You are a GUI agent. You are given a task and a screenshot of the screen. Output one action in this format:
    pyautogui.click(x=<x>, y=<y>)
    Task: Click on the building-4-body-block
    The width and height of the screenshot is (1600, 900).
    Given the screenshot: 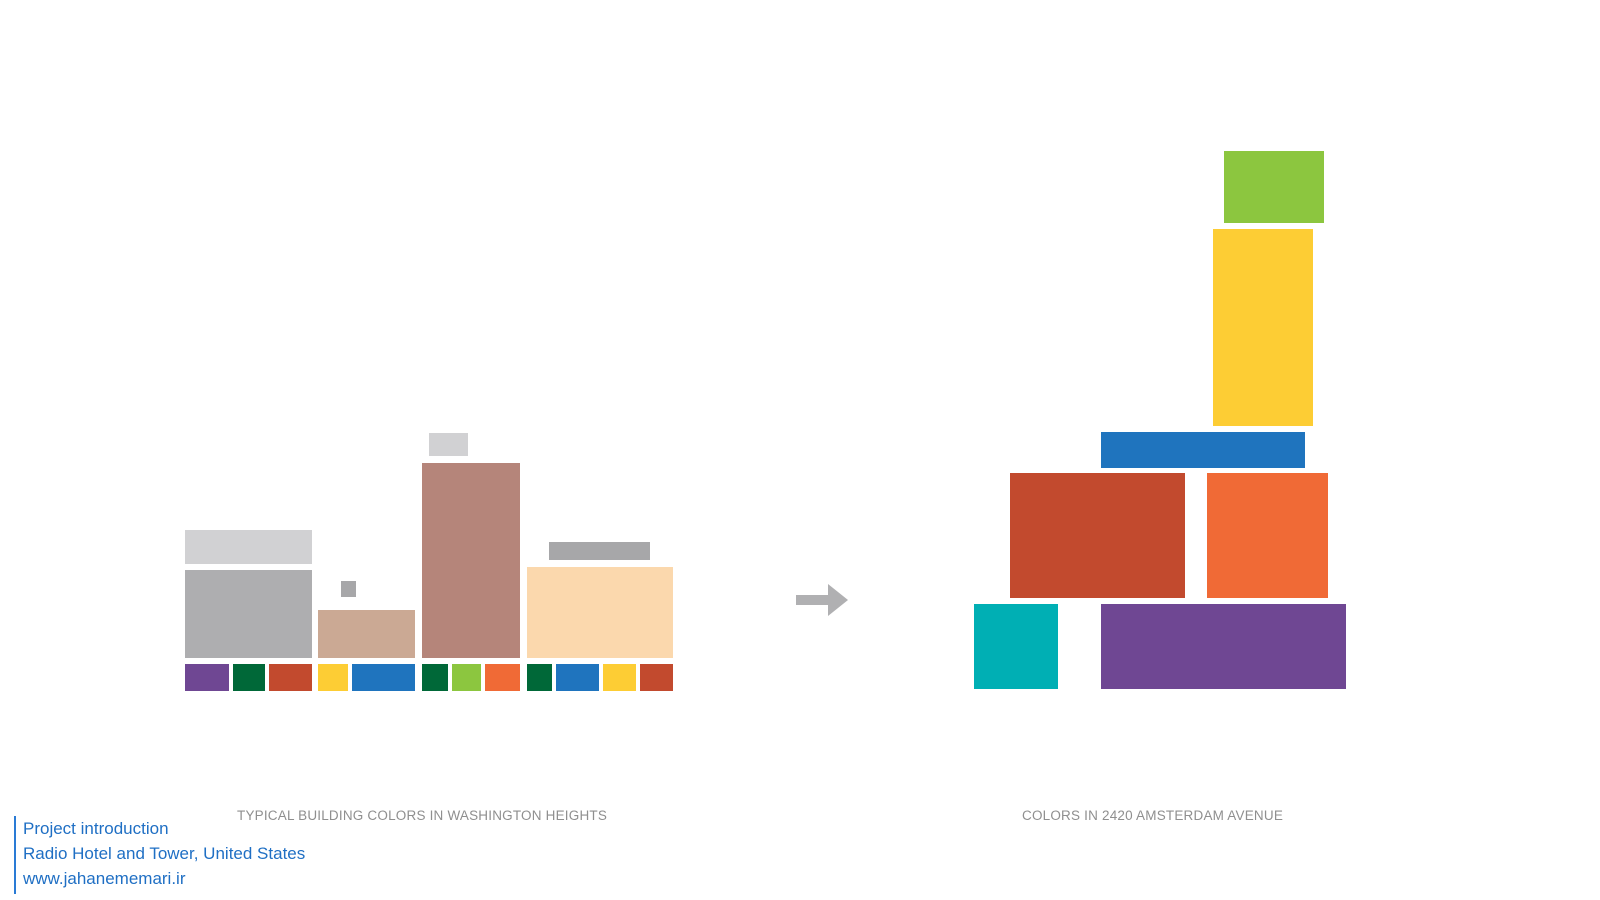 What is the action you would take?
    pyautogui.click(x=600, y=612)
    